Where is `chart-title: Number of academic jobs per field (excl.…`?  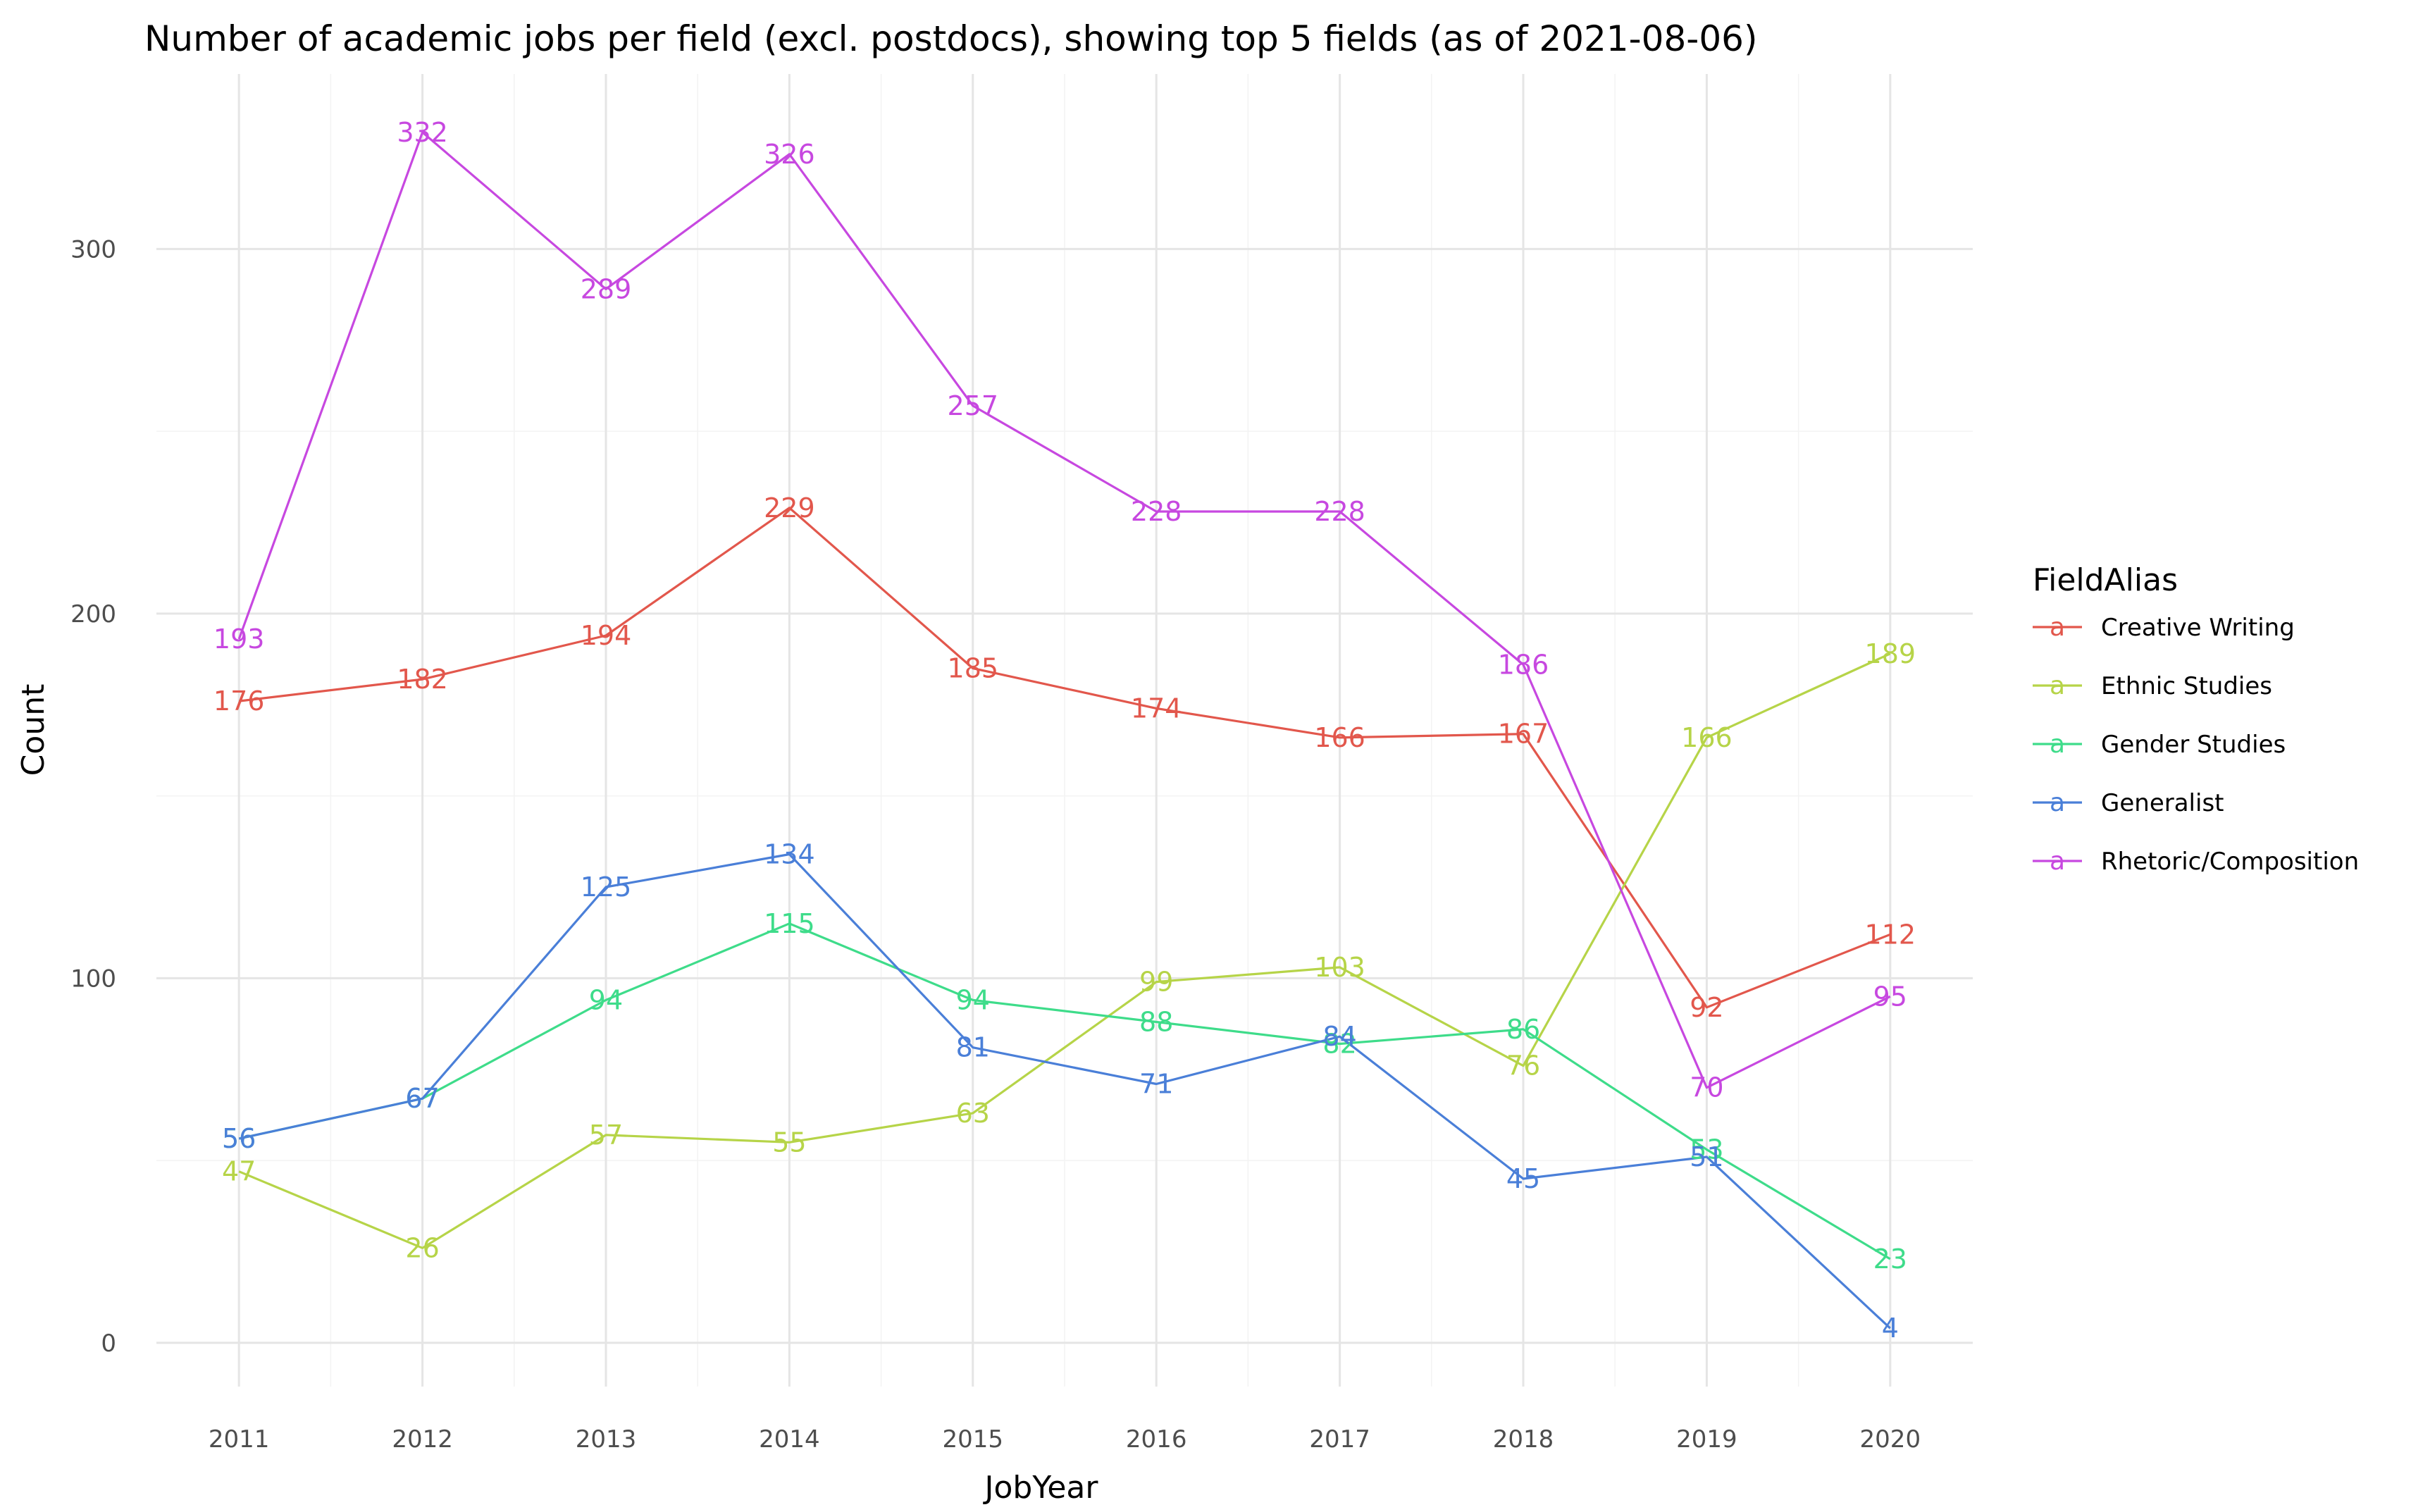 chart-title: Number of academic jobs per field (excl.… is located at coordinates (950, 38).